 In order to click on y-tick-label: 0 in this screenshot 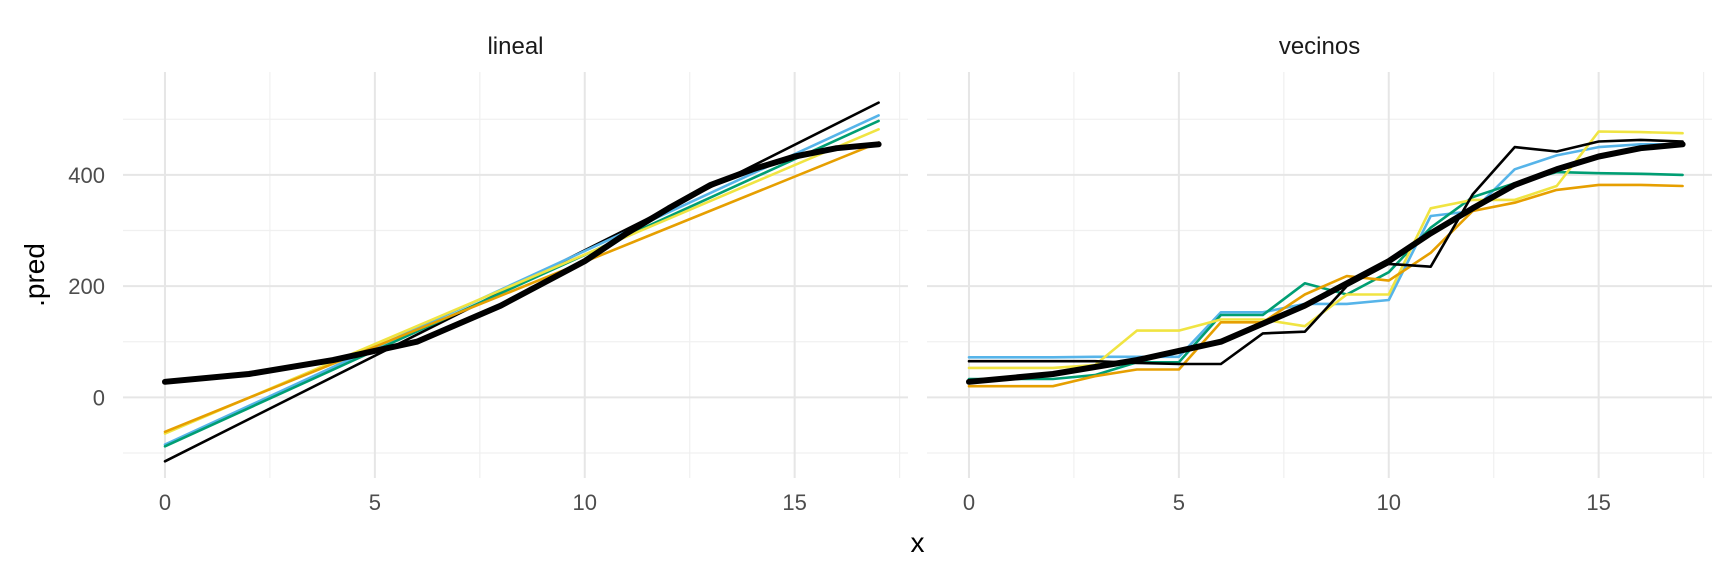, I will do `click(99, 397)`.